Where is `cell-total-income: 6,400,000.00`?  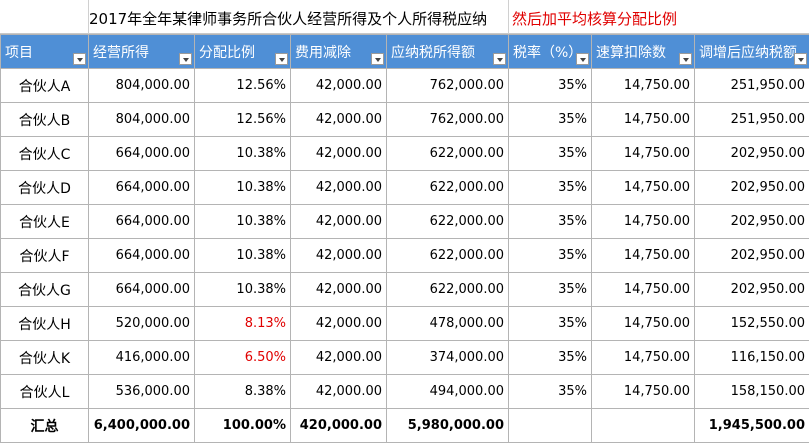
cell-total-income: 6,400,000.00 is located at coordinates (141, 425).